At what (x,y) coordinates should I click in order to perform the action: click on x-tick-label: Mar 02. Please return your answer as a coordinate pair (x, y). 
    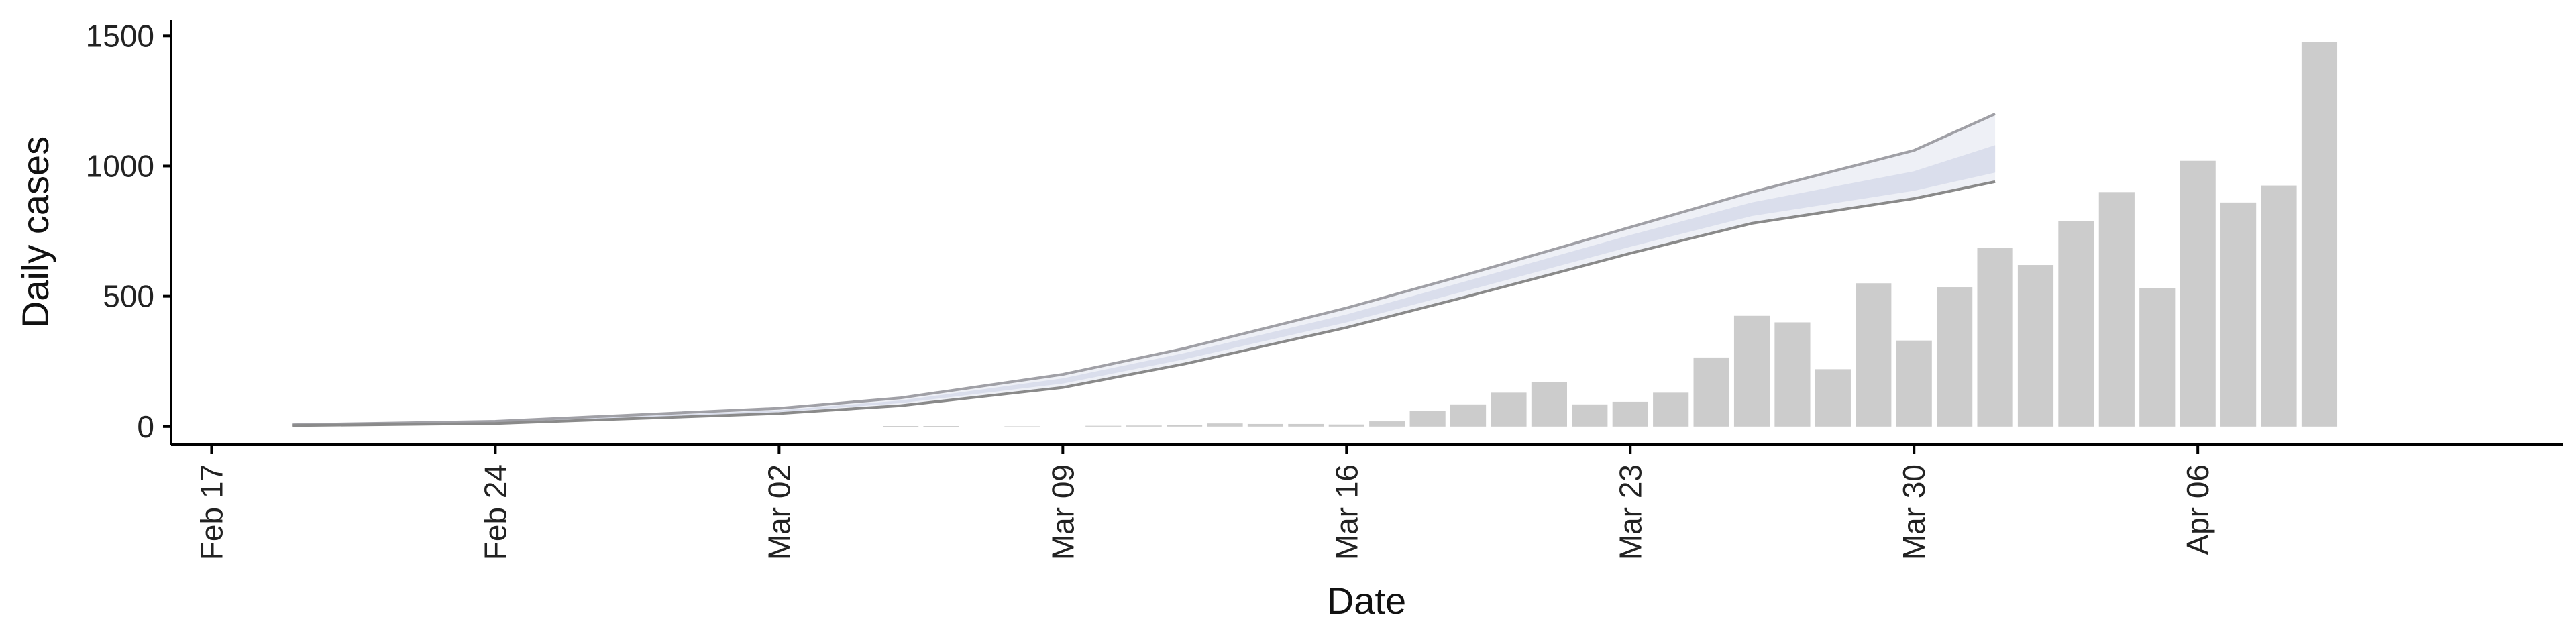
    Looking at the image, I should click on (778, 512).